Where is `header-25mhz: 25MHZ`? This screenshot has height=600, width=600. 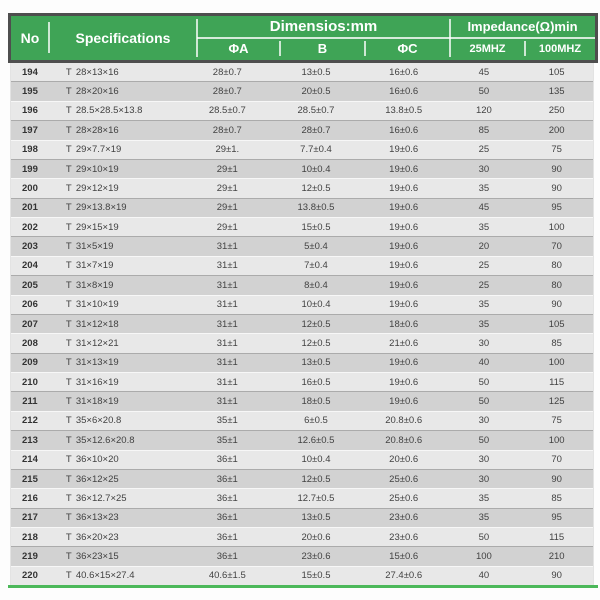 header-25mhz: 25MHZ is located at coordinates (487, 48).